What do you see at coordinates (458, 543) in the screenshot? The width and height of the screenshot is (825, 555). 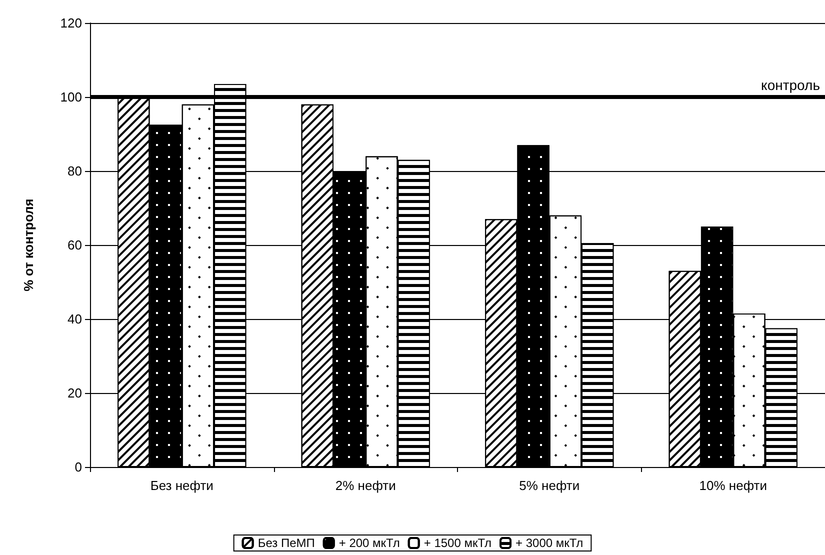 I see `legend-label: + 1500 мкТл` at bounding box center [458, 543].